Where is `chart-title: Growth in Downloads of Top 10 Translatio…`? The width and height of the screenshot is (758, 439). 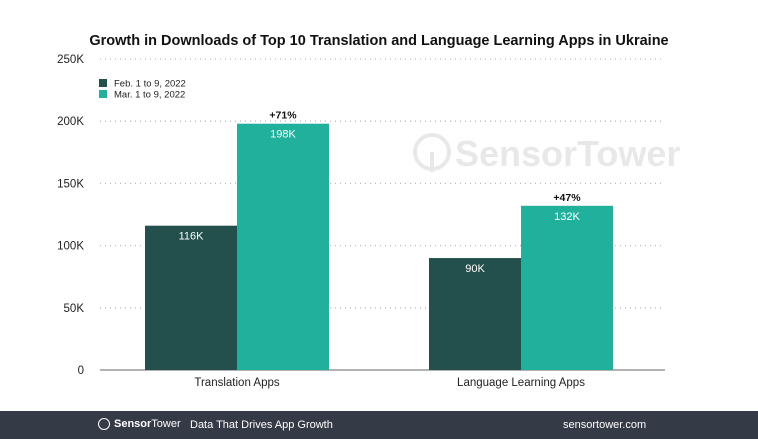 chart-title: Growth in Downloads of Top 10 Translatio… is located at coordinates (378, 41).